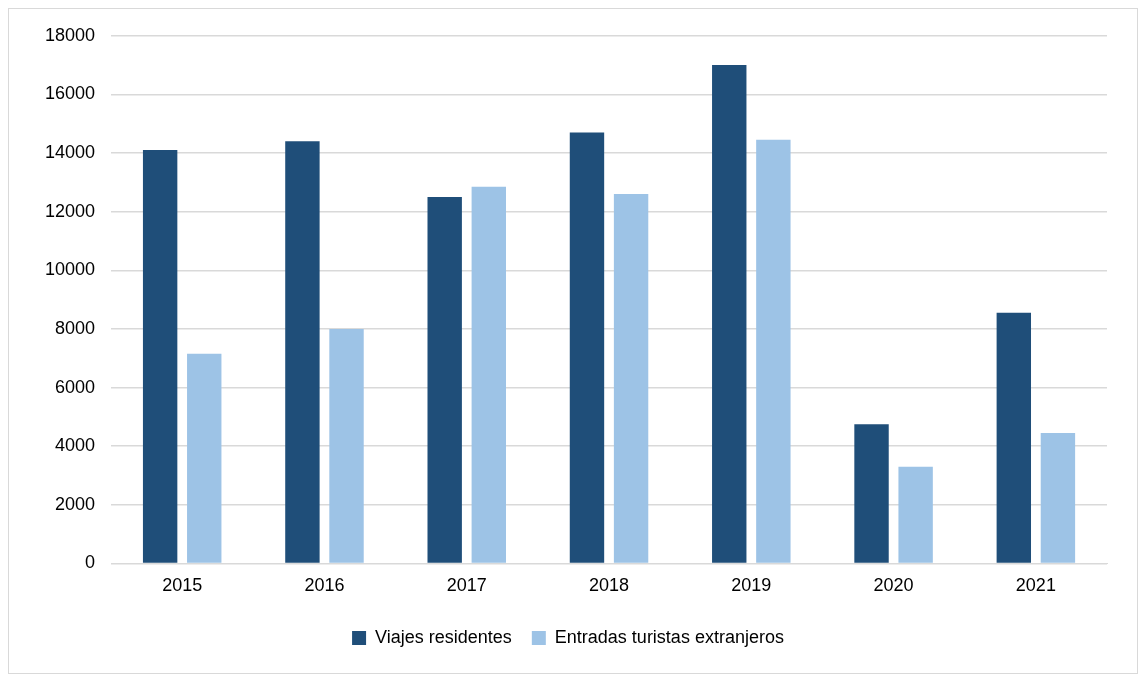  What do you see at coordinates (609, 585) in the screenshot?
I see `x-tick-label: 2018` at bounding box center [609, 585].